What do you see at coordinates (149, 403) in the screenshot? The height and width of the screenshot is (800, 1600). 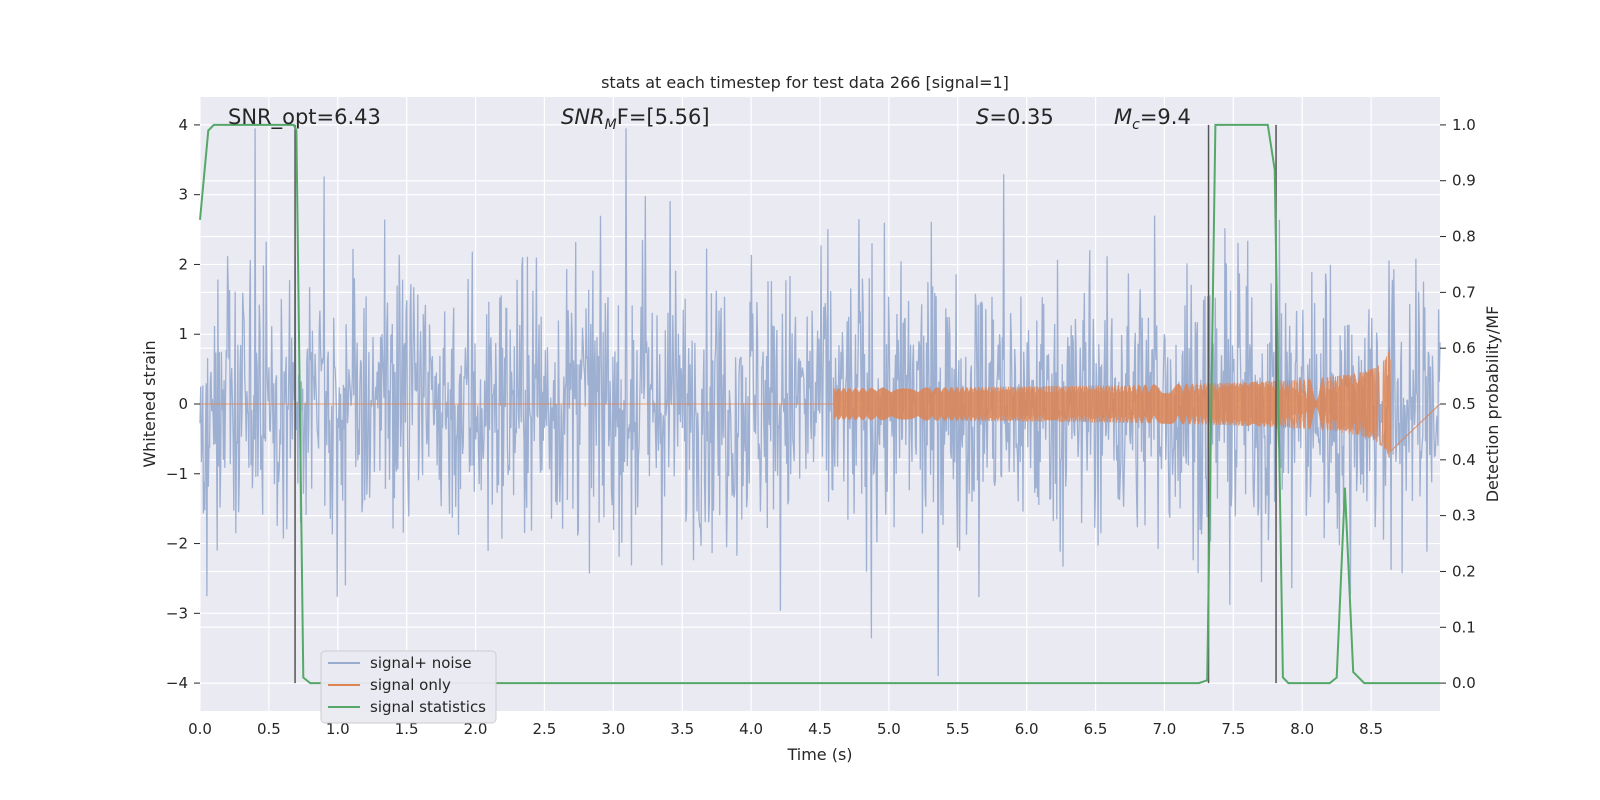 I see `y-axis-label: Whitened strain` at bounding box center [149, 403].